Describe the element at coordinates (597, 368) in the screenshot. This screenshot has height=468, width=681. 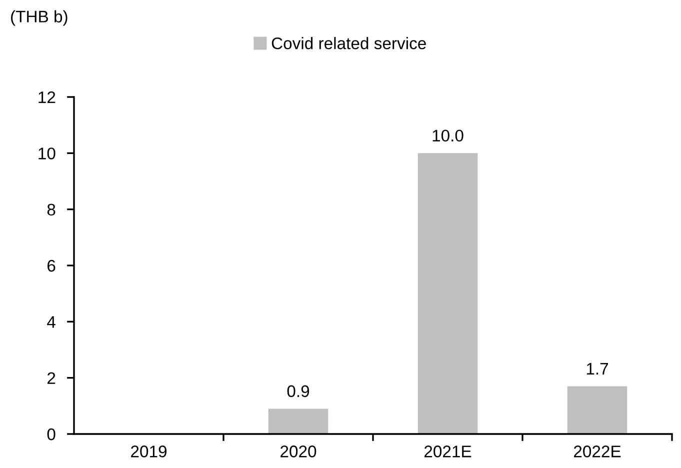
I see `data-label: 1.7` at that location.